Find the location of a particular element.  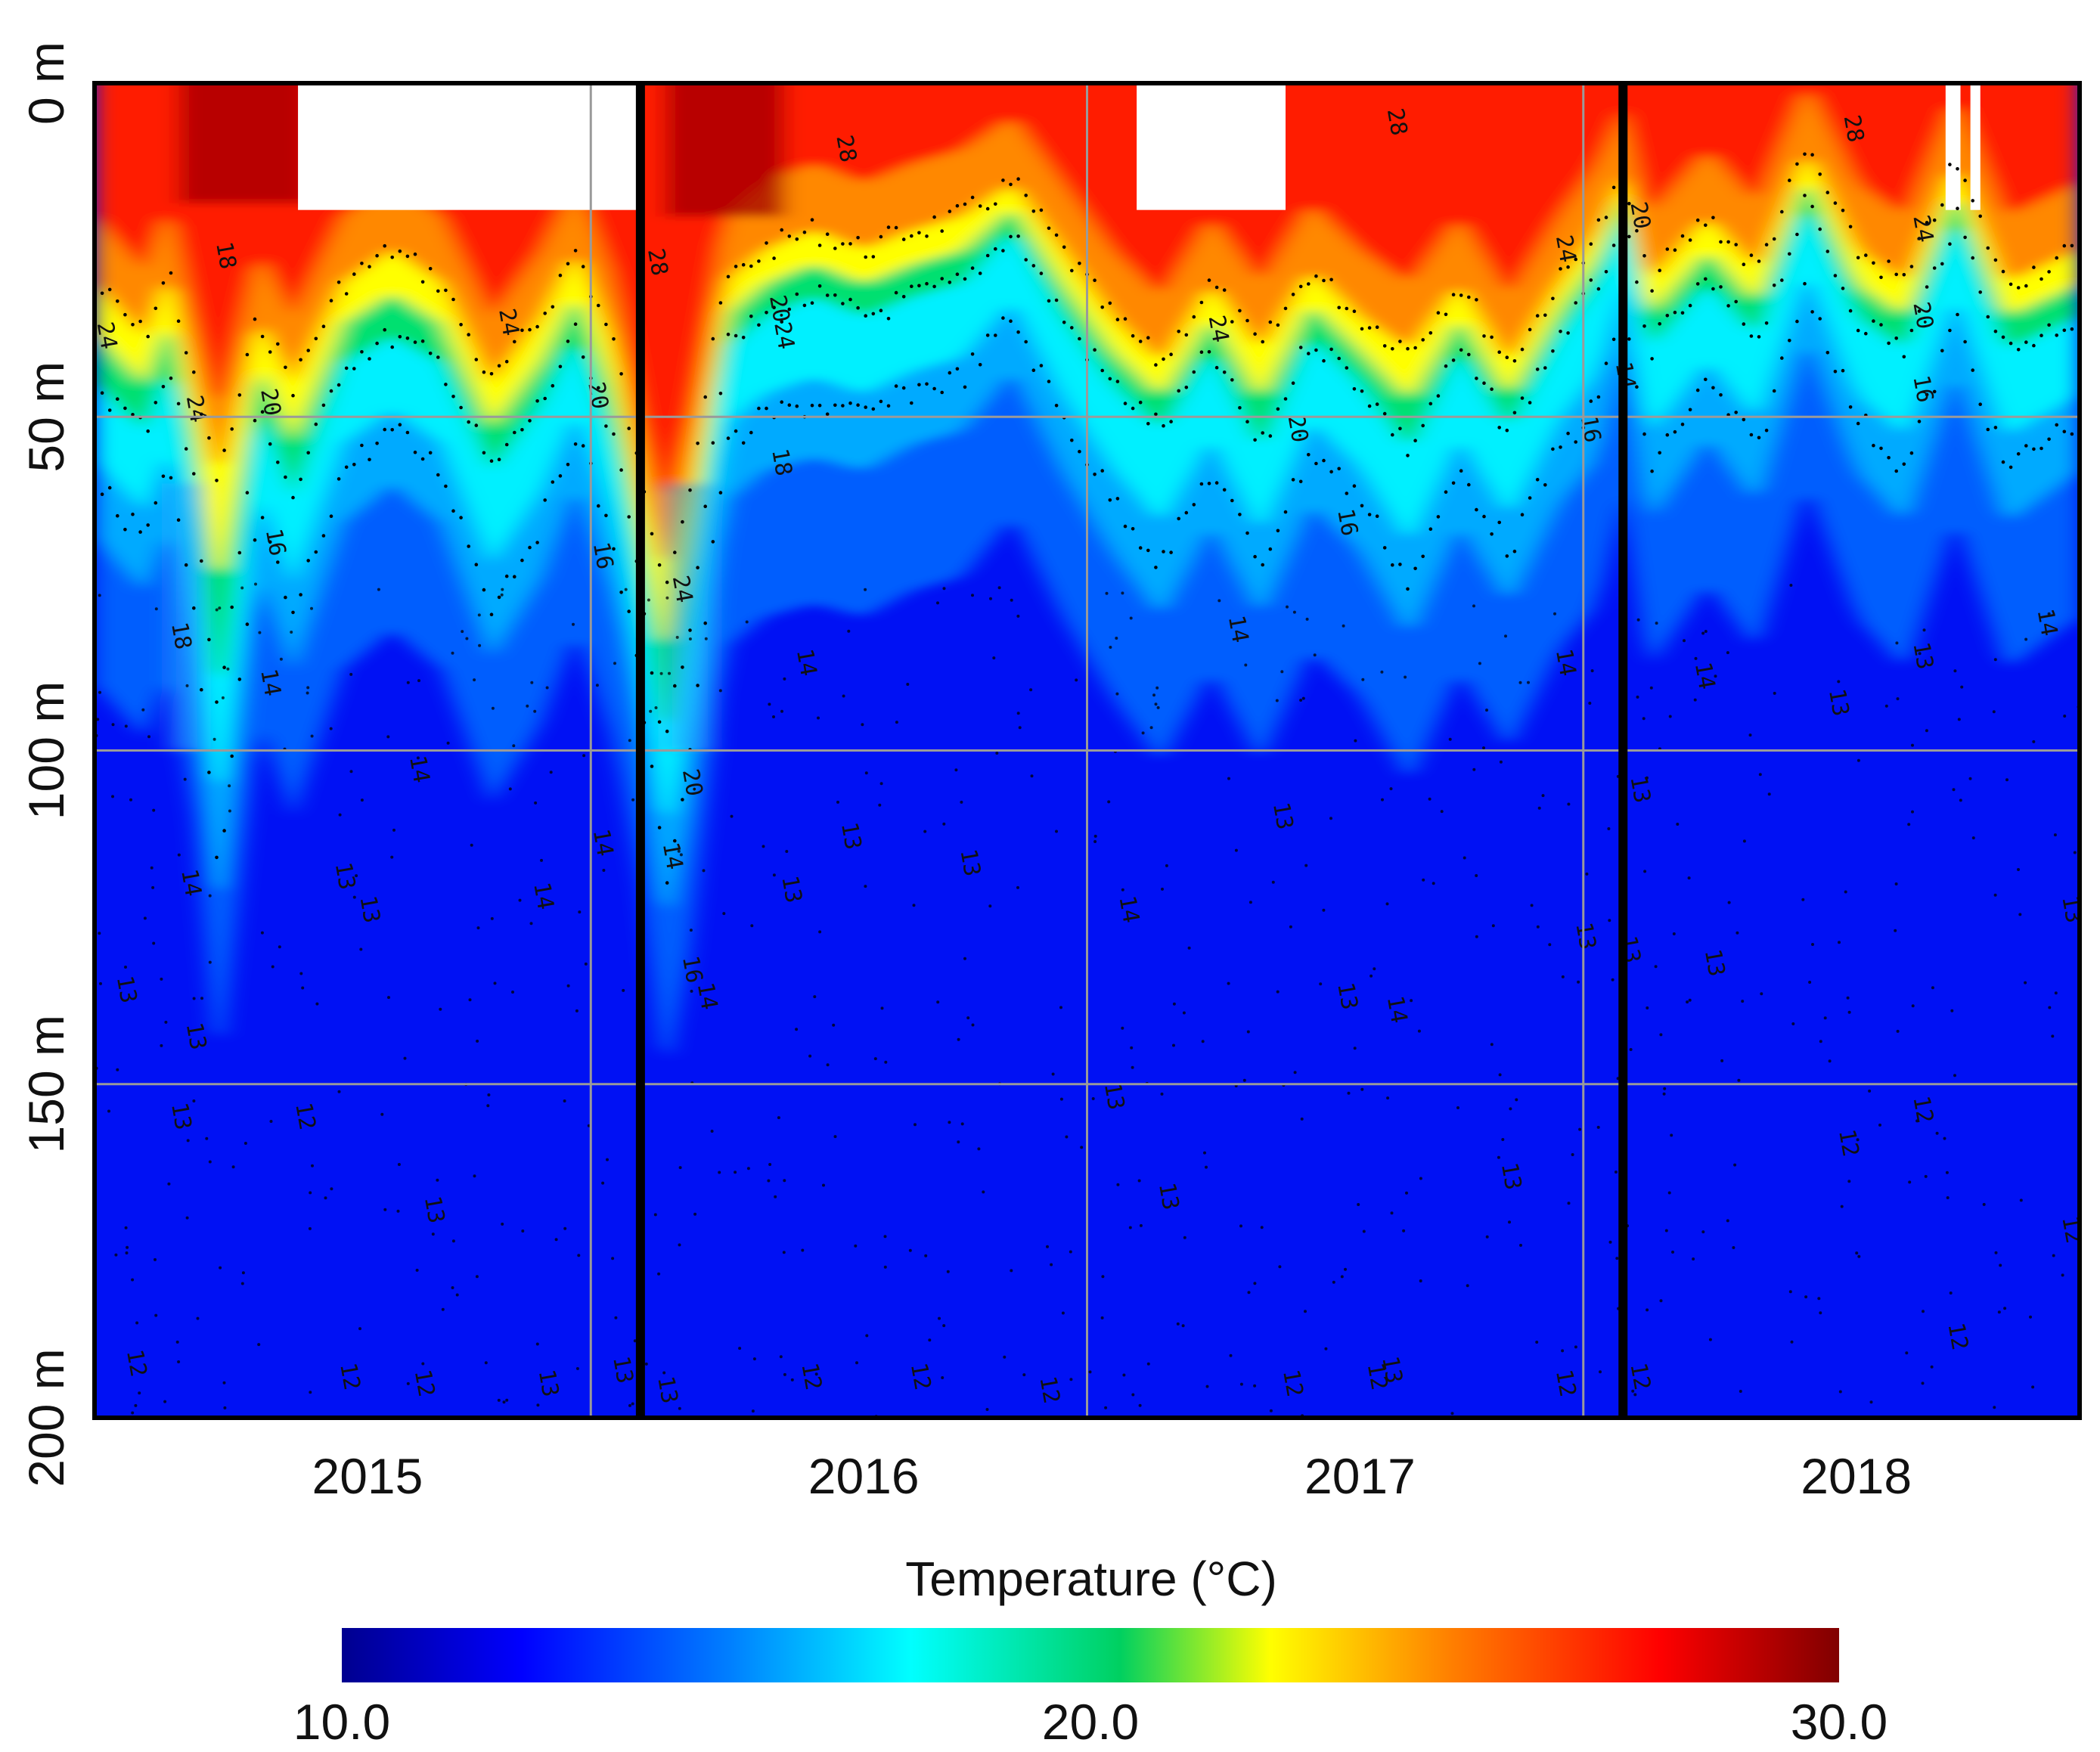

contour-label: 24 is located at coordinates (1922, 229).